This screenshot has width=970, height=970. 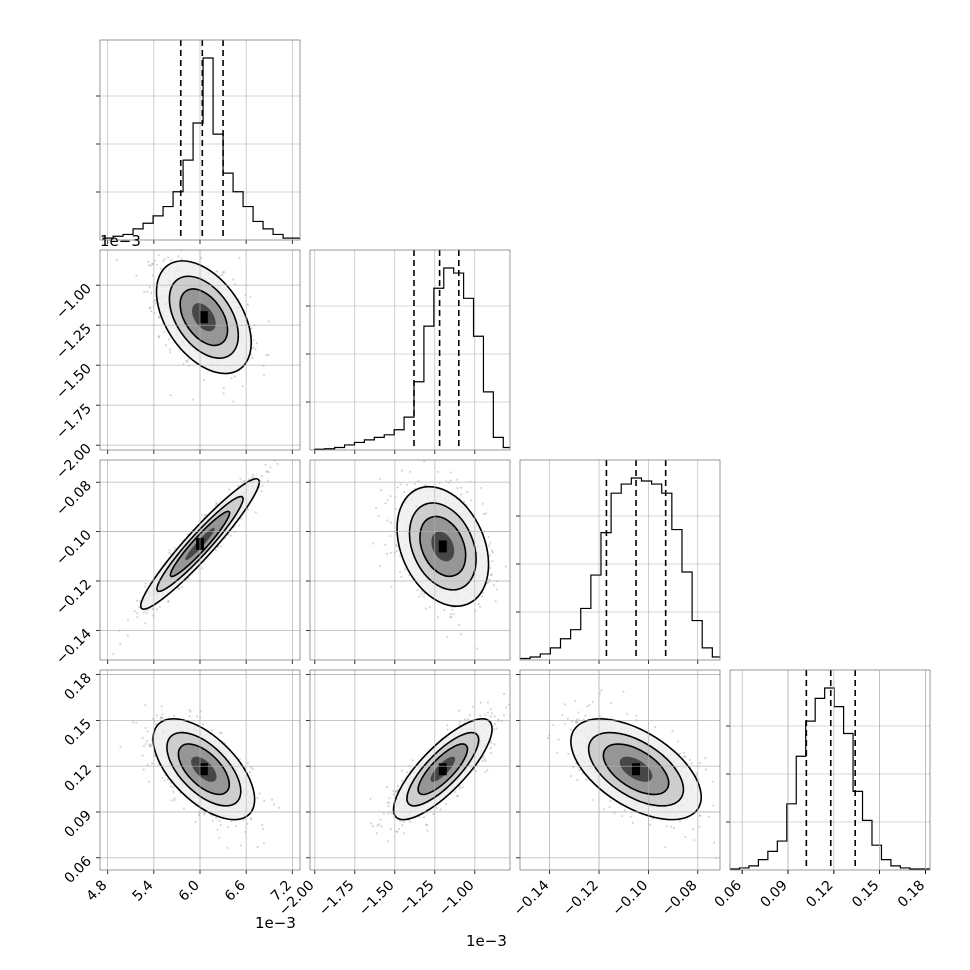 I want to click on x-tick-label-p0: 6.0, so click(x=189, y=891).